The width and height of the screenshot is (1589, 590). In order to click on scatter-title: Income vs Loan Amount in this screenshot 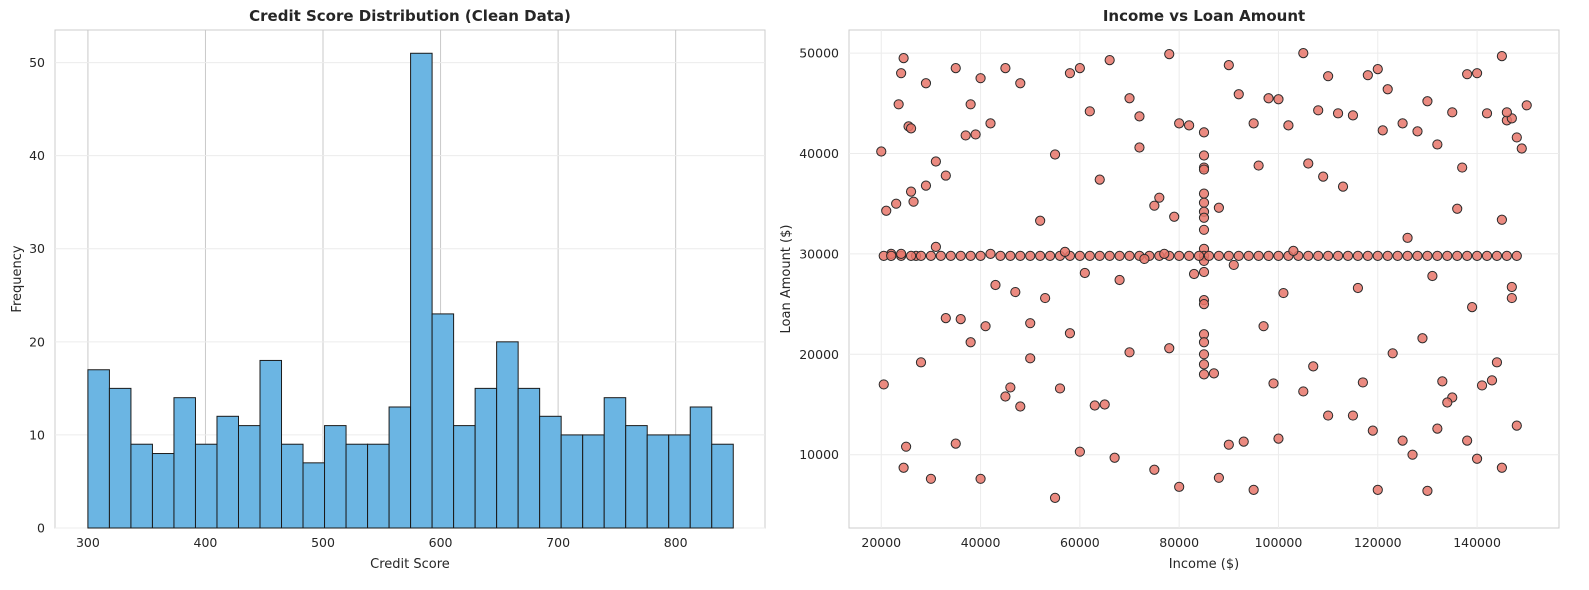, I will do `click(1204, 16)`.